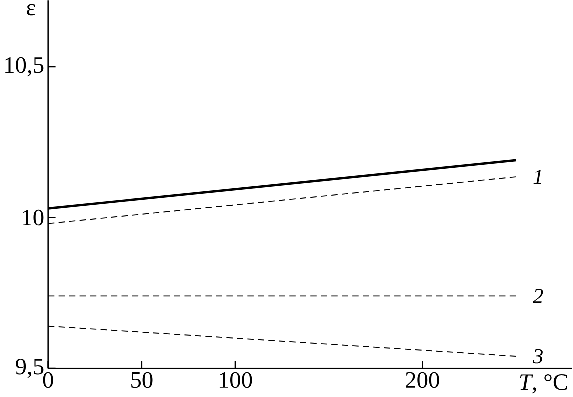 This screenshot has width=573, height=397. What do you see at coordinates (25, 66) in the screenshot?
I see `y-tick-label: 10,5` at bounding box center [25, 66].